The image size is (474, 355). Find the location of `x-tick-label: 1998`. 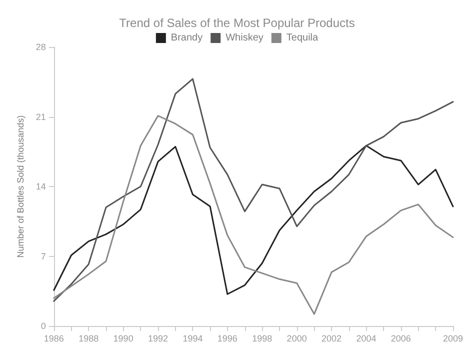

x-tick-label: 1998 is located at coordinates (262, 339).